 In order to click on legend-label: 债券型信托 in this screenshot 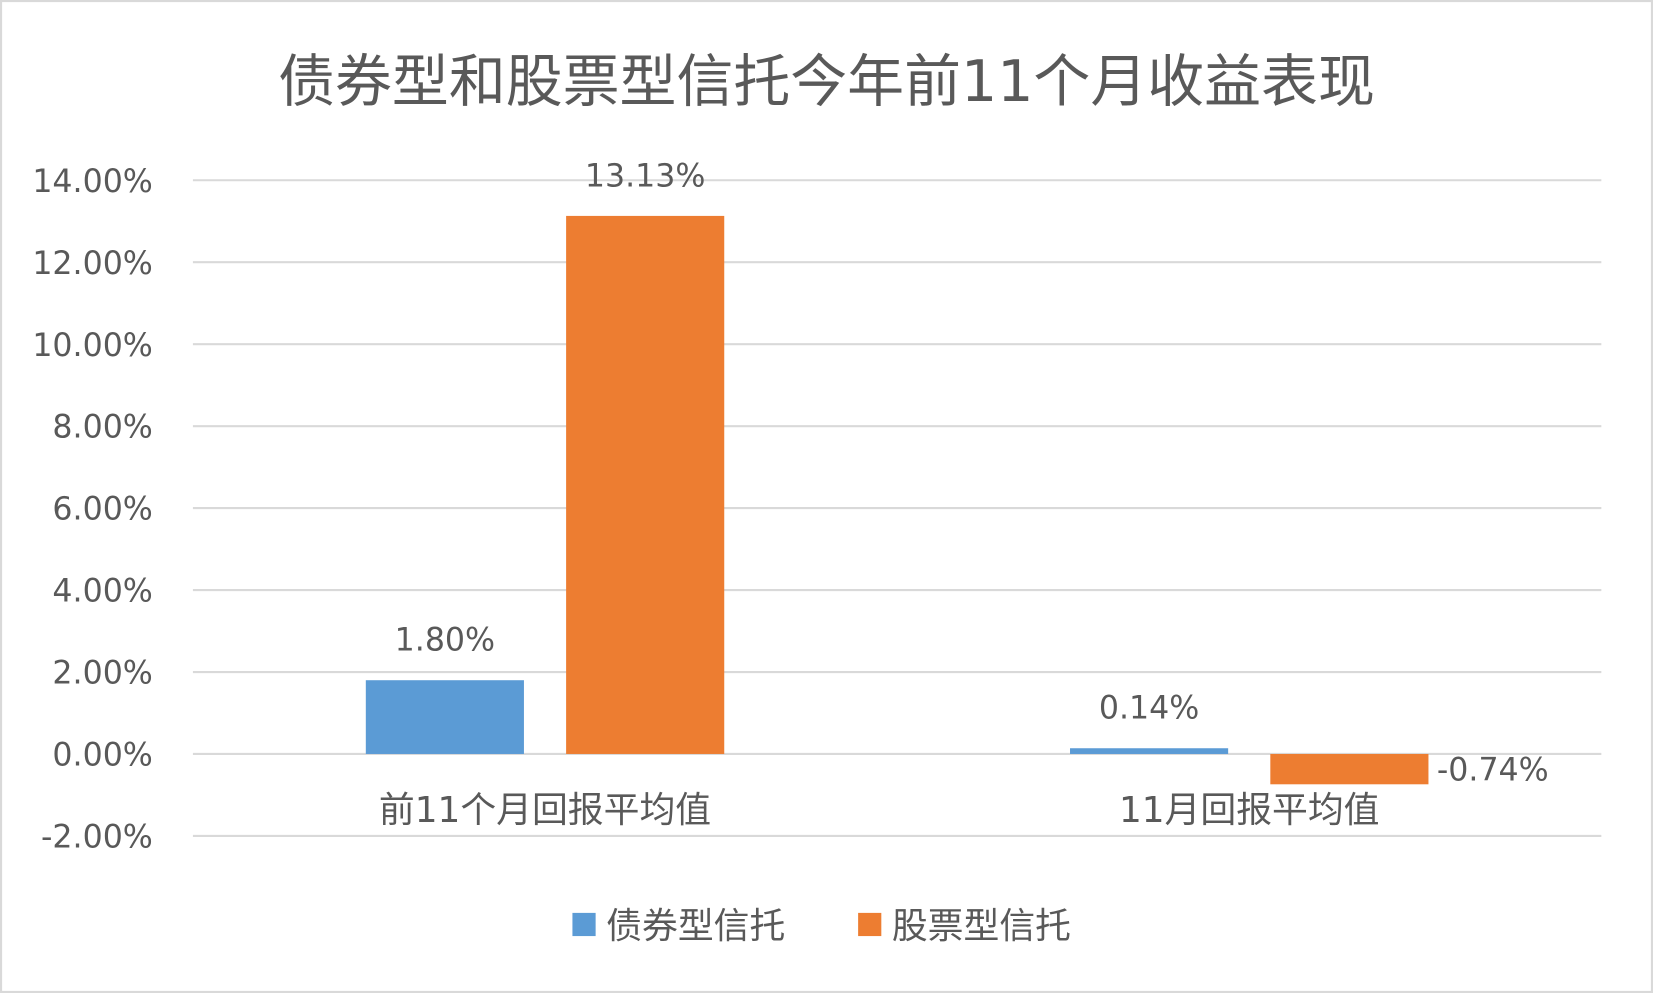, I will do `click(695, 926)`.